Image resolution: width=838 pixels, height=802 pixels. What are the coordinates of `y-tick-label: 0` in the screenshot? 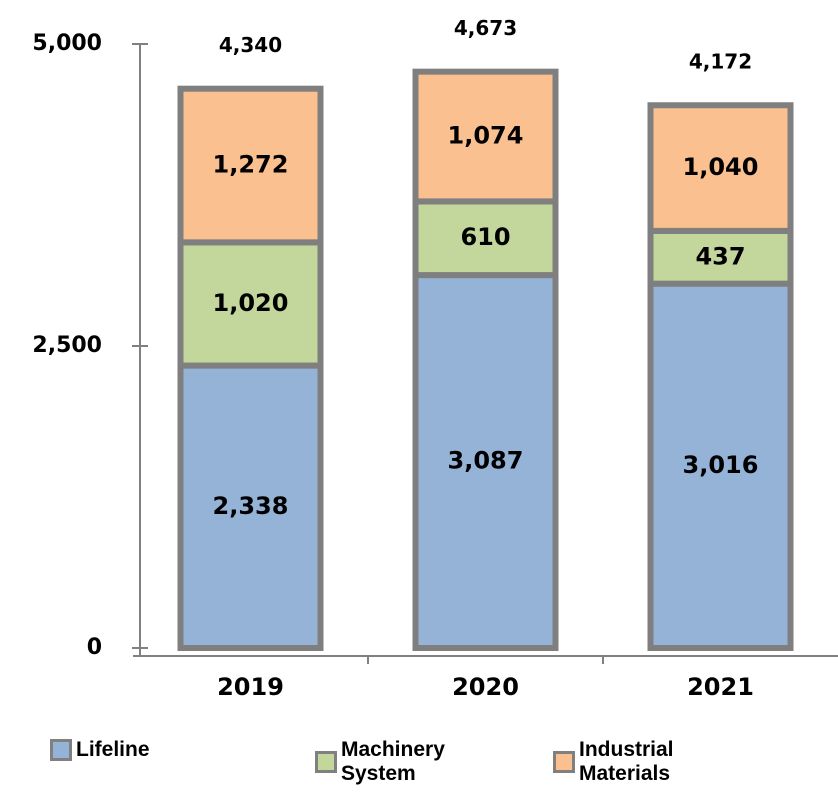 It's located at (94, 647).